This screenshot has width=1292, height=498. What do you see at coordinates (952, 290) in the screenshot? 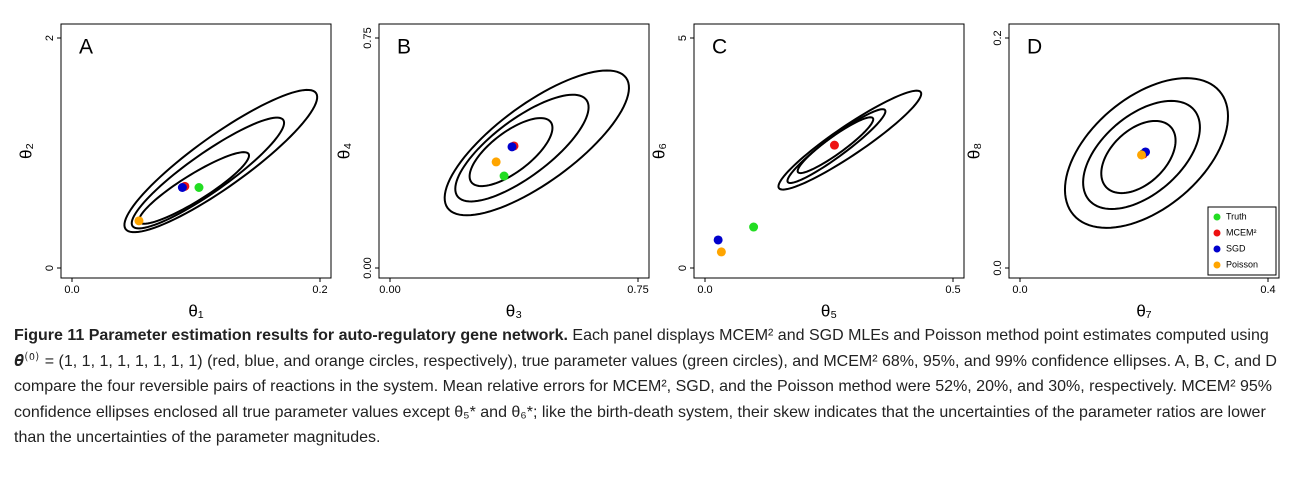
I see `x-tick-label: 0.5` at bounding box center [952, 290].